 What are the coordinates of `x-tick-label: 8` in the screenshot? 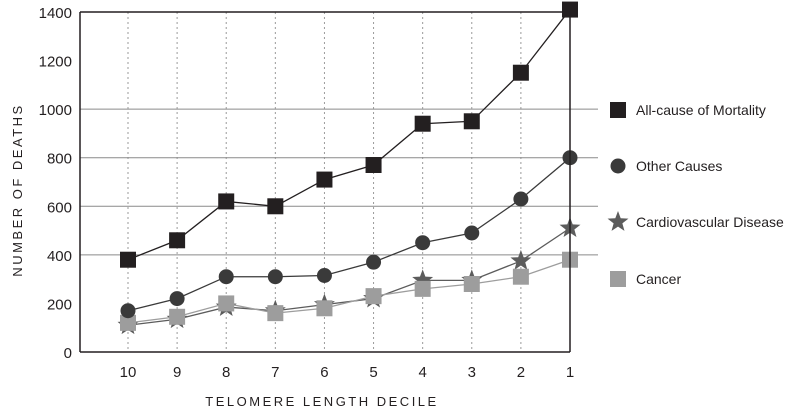 It's located at (226, 372).